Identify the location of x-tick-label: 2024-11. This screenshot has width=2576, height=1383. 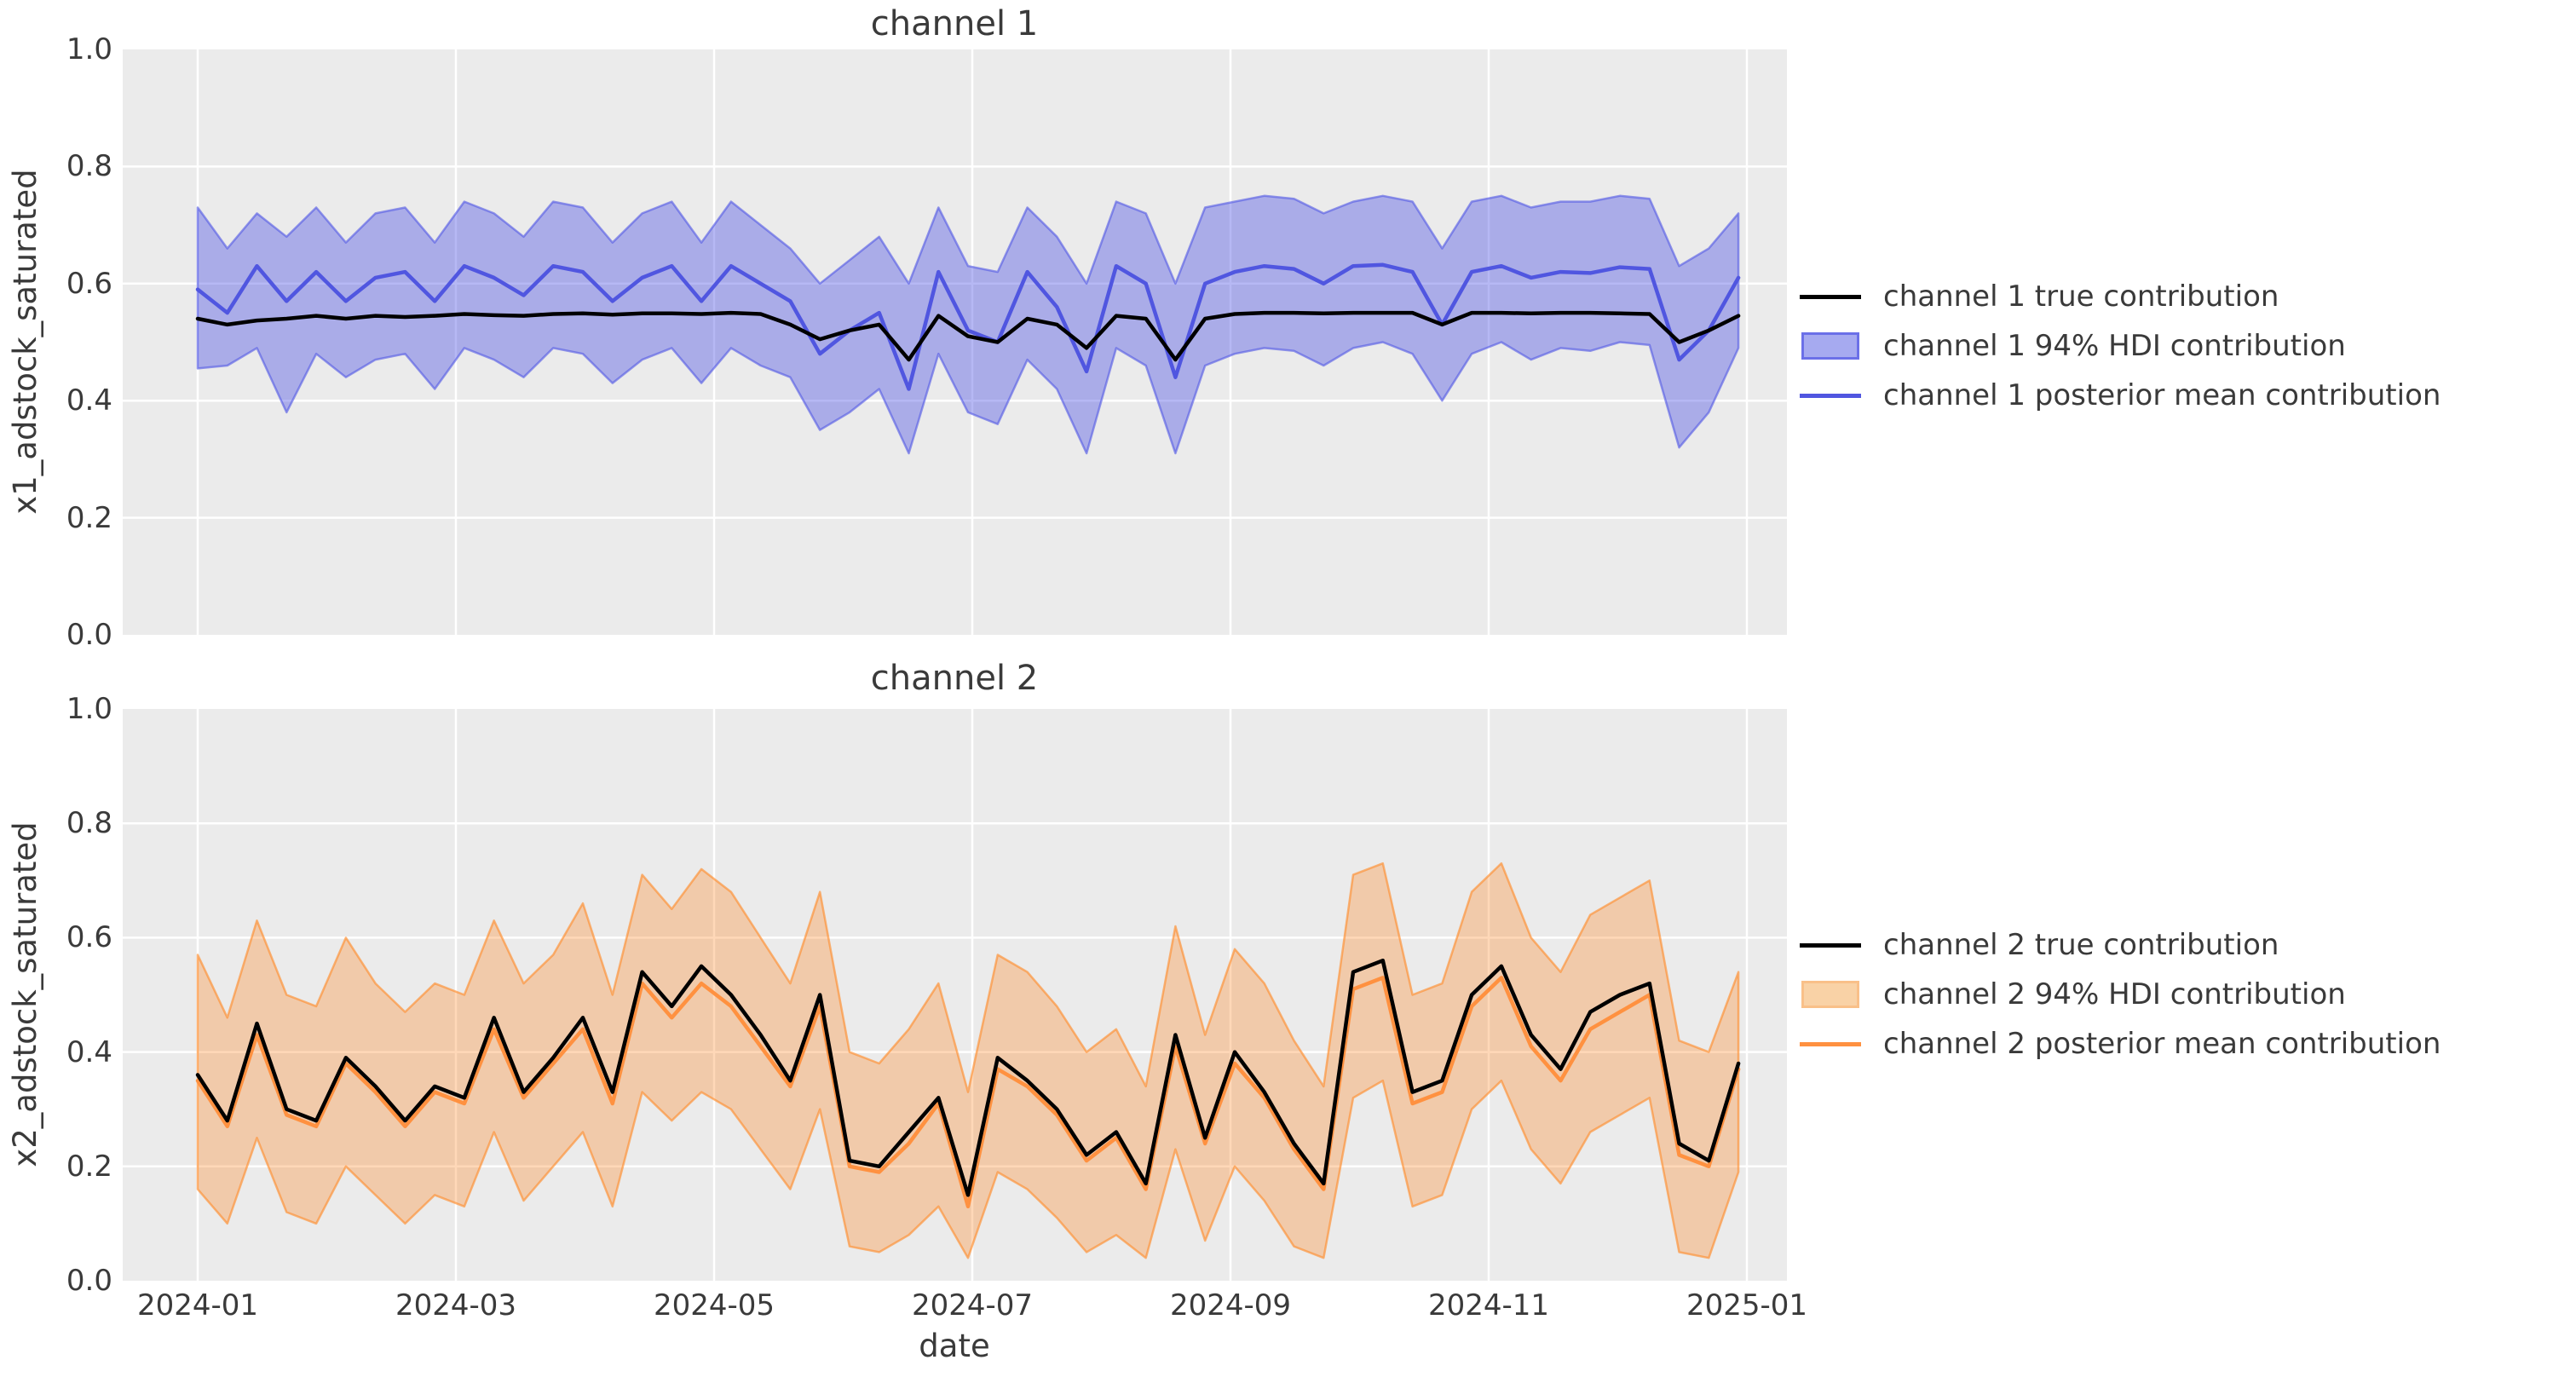
(1488, 1305).